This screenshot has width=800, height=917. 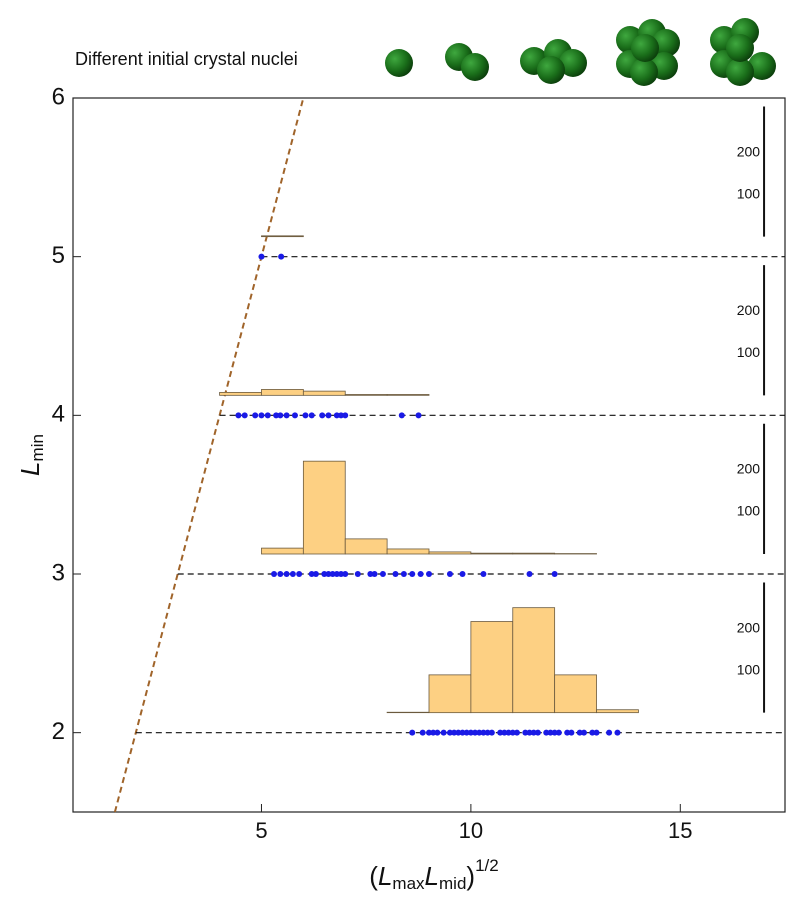 What do you see at coordinates (186, 59) in the screenshot?
I see `header: Different initial crystal nuclei` at bounding box center [186, 59].